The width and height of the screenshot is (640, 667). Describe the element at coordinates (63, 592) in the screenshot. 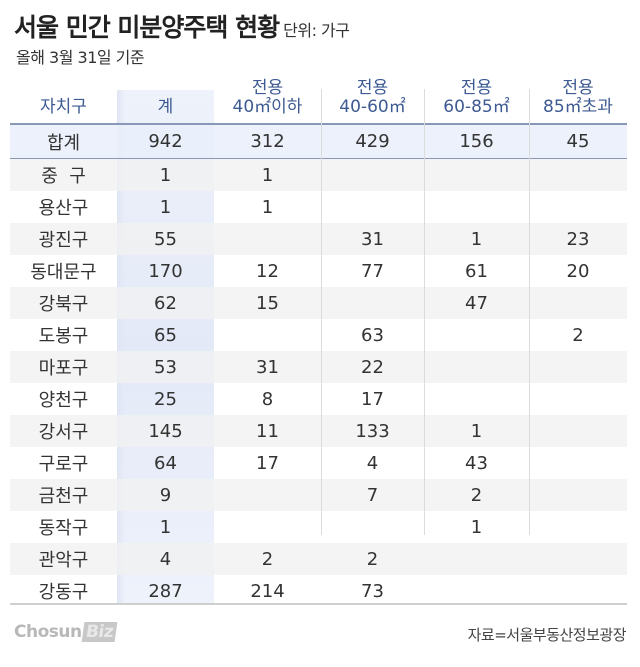

I see `district-cell: 강동구` at that location.